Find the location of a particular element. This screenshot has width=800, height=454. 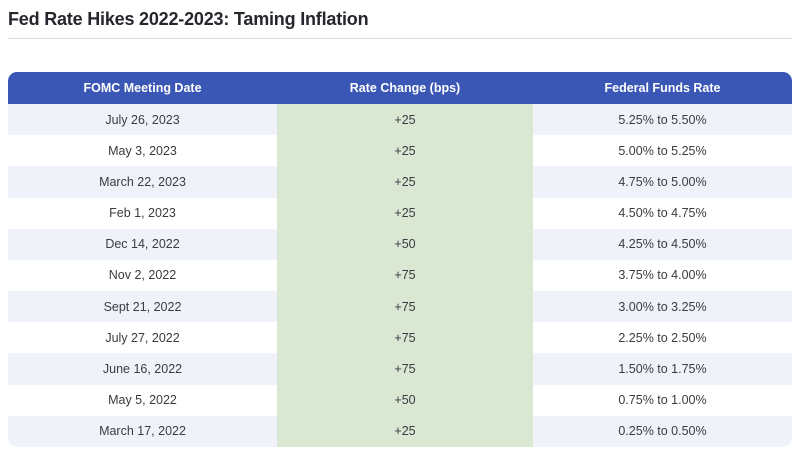

cell-meeting-date: March 17, 2022 is located at coordinates (142, 431).